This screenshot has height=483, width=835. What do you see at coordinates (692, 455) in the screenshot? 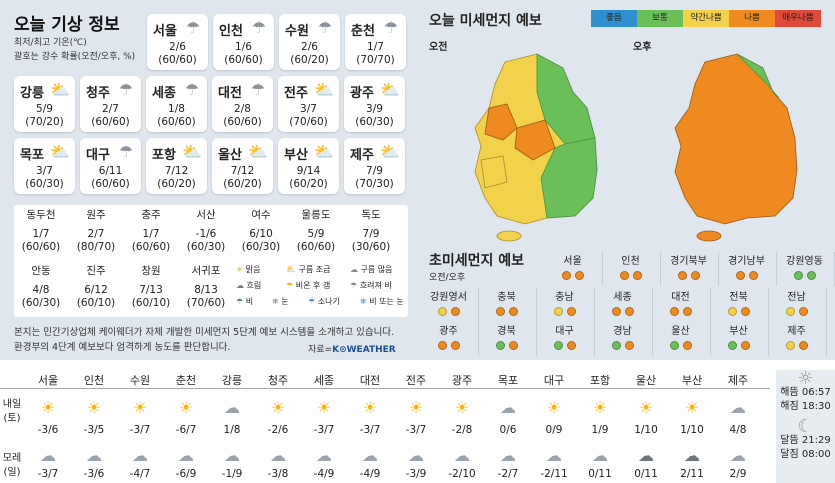
I see `dark-cloud-icon: ☁` at bounding box center [692, 455].